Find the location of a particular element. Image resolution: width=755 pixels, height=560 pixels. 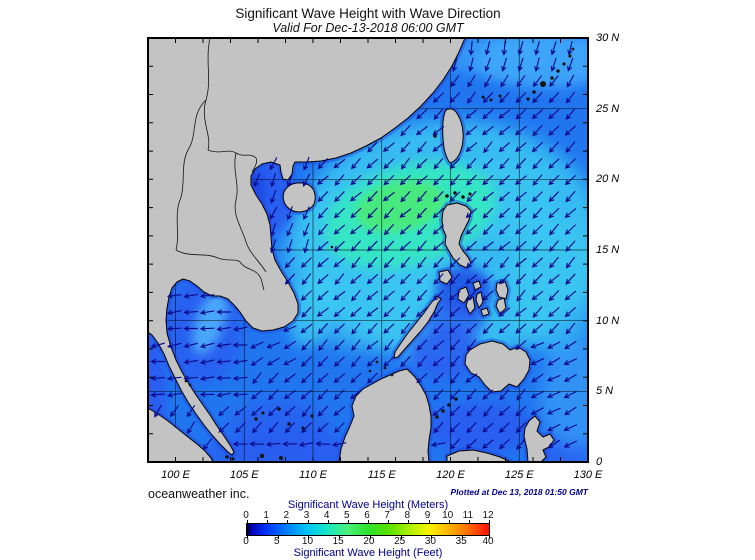

x-tick-label: 105 E is located at coordinates (244, 475).